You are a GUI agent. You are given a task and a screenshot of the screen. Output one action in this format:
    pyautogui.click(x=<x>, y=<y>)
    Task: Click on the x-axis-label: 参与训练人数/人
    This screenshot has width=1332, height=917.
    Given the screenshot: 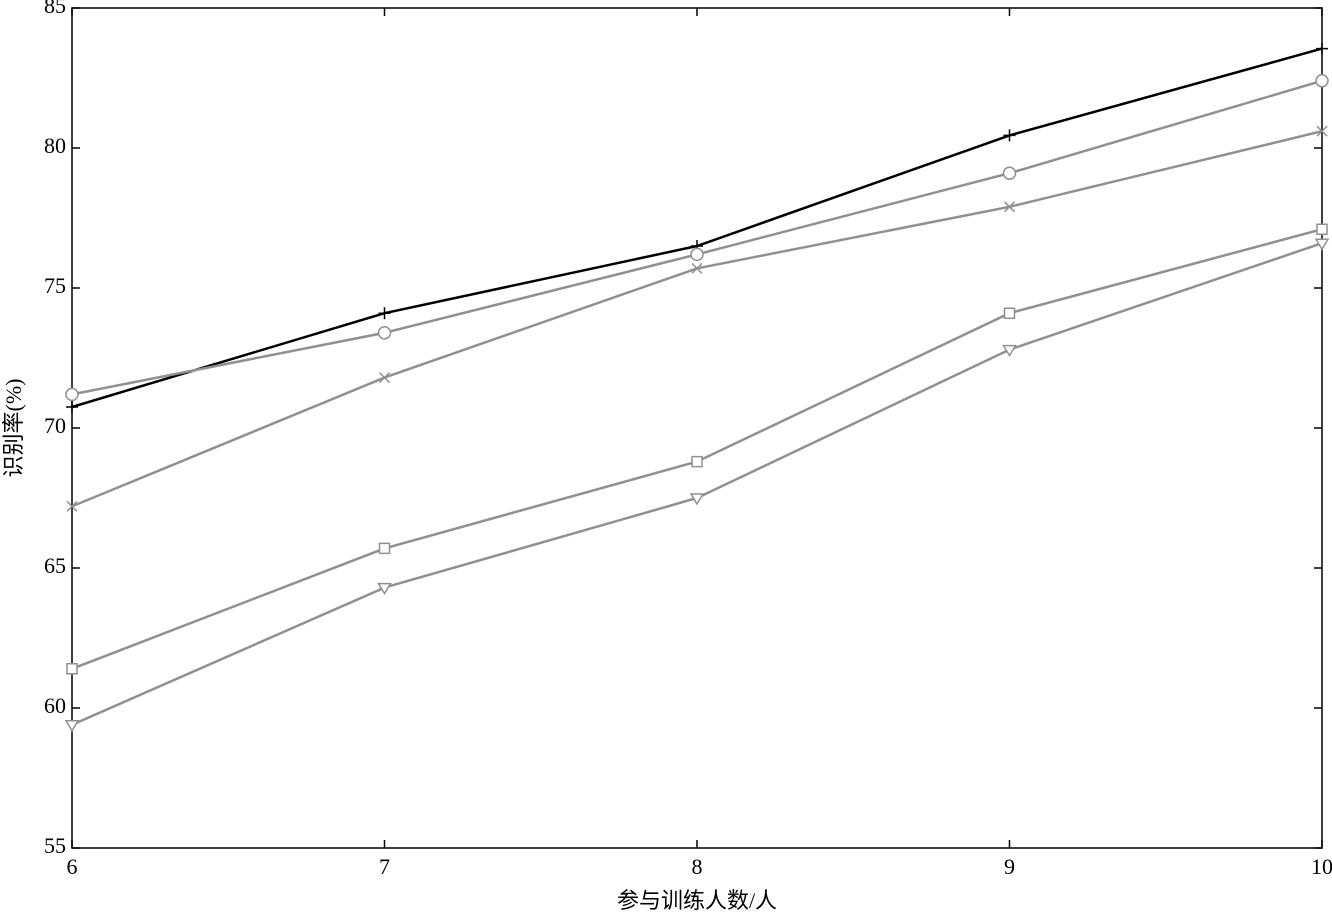 What is the action you would take?
    pyautogui.click(x=697, y=900)
    